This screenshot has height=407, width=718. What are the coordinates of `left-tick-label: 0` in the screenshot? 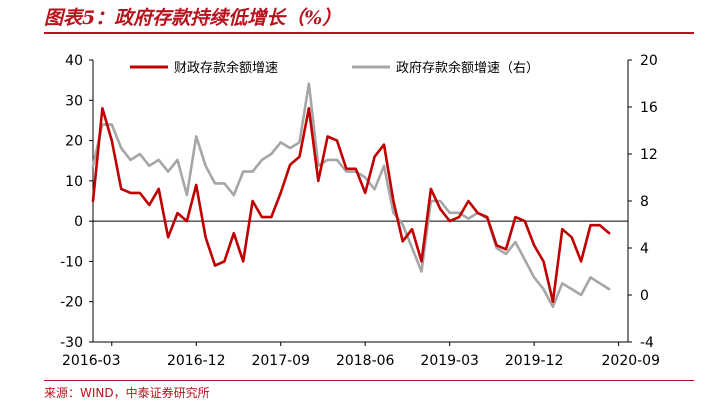 It's located at (78, 222).